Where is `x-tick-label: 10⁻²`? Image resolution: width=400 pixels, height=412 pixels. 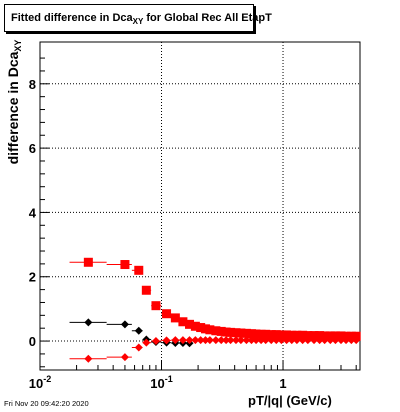 x-tick-label: 10⁻² is located at coordinates (40, 382).